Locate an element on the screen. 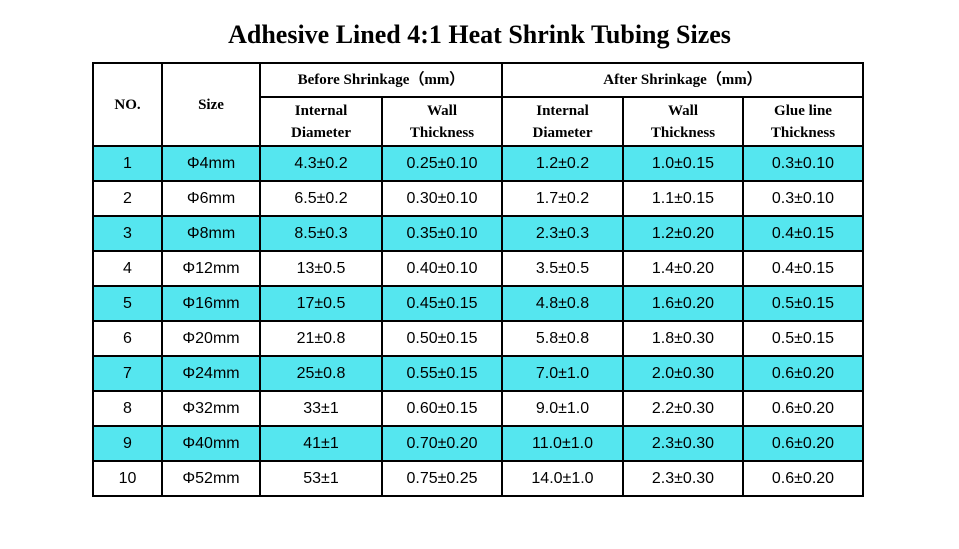  cell: Φ32mm is located at coordinates (211, 408).